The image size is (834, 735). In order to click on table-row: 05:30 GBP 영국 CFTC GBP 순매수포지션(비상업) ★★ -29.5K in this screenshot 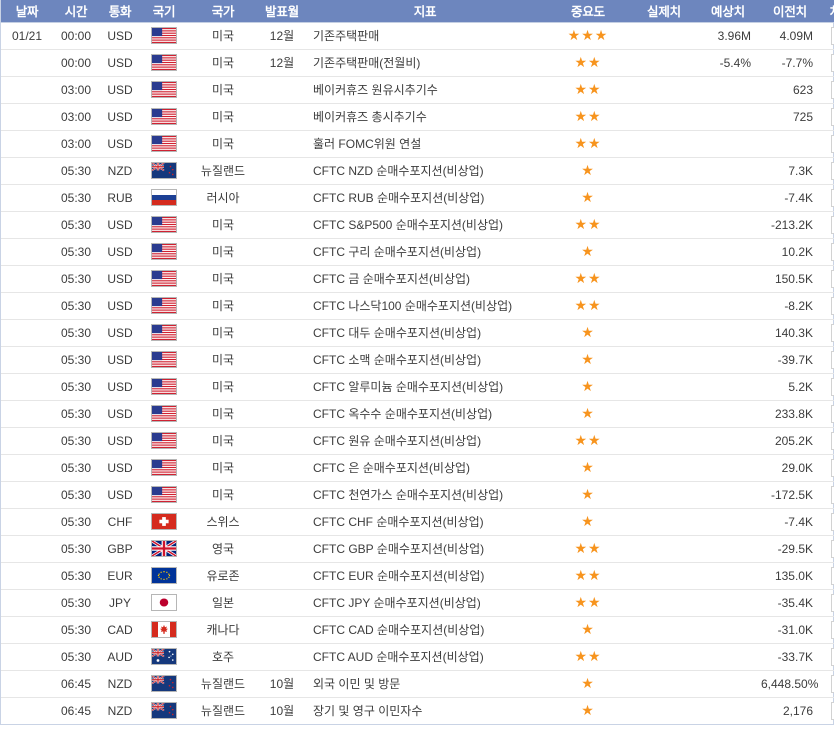, I will do `click(417, 548)`.